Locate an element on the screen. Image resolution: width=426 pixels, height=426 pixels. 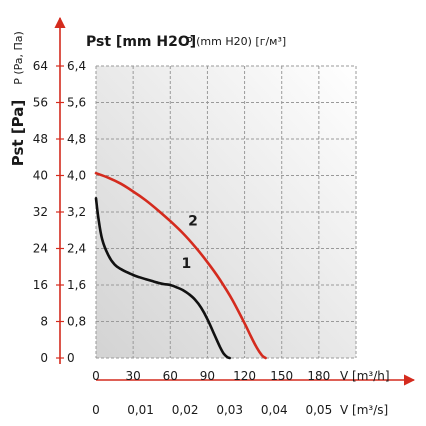
outer-y-tick-label: 16 is located at coordinates (40, 285).